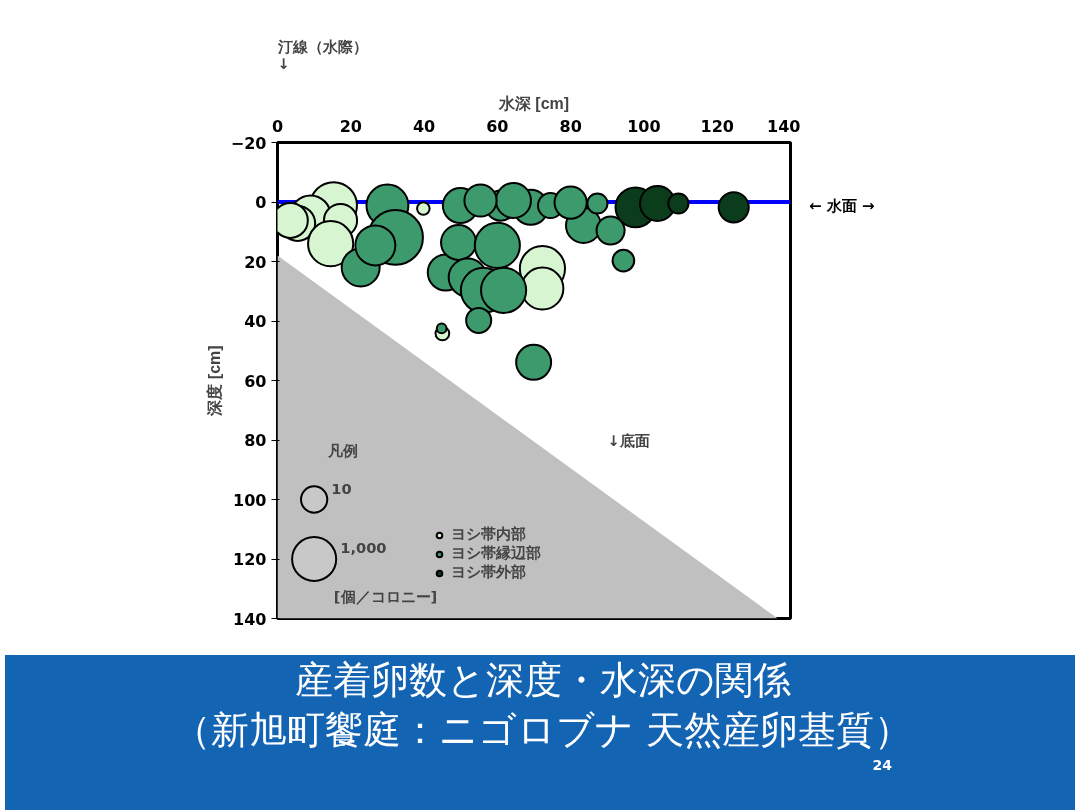 This screenshot has height=810, width=1075. What do you see at coordinates (784, 126) in the screenshot?
I see `x-tick-label: 140` at bounding box center [784, 126].